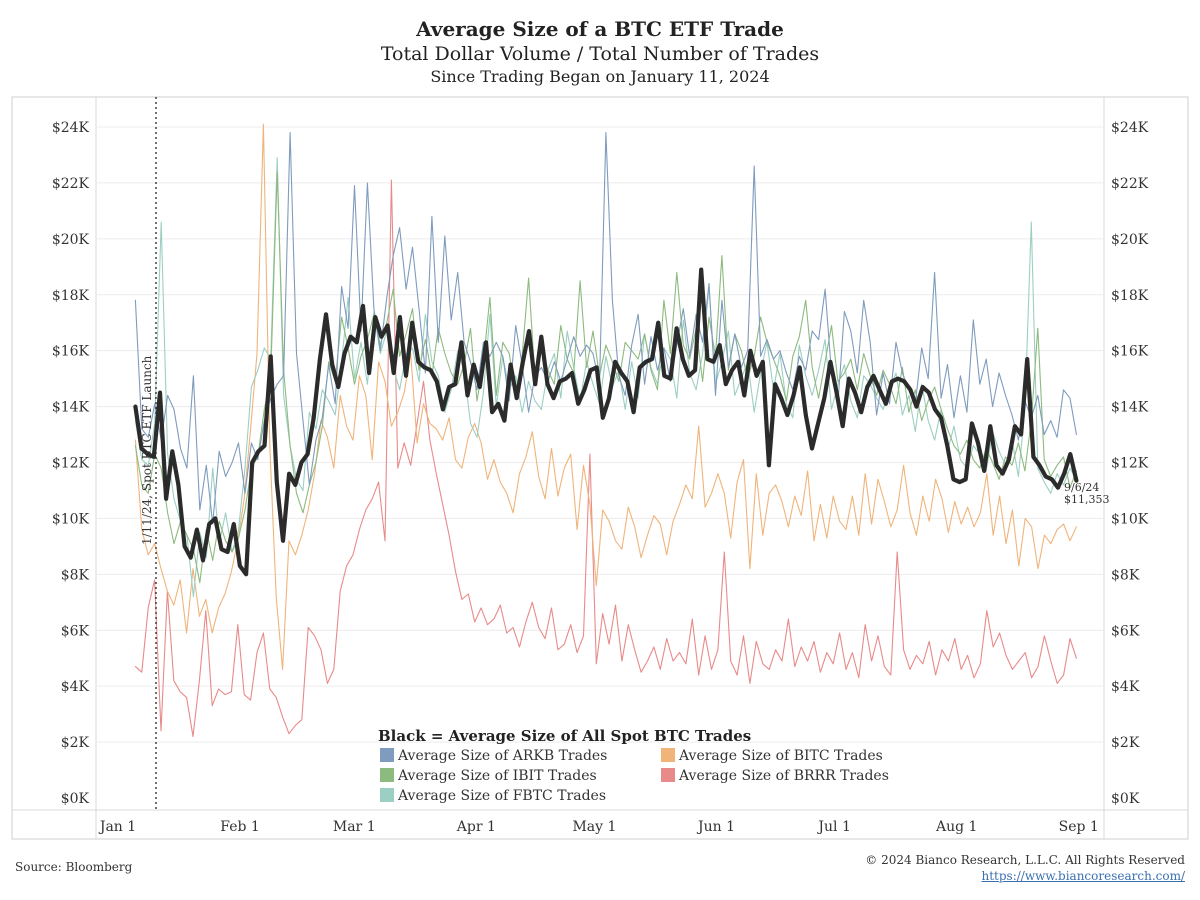 Image resolution: width=1200 pixels, height=900 pixels. Describe the element at coordinates (668, 775) in the screenshot. I see `legend-swatch-brrr` at that location.